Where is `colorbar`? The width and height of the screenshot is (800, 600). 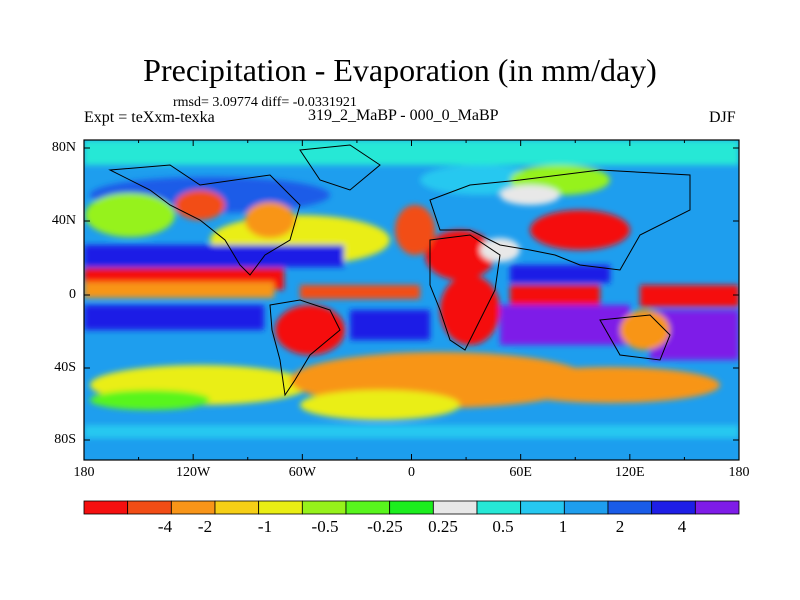
colorbar is located at coordinates (411, 507).